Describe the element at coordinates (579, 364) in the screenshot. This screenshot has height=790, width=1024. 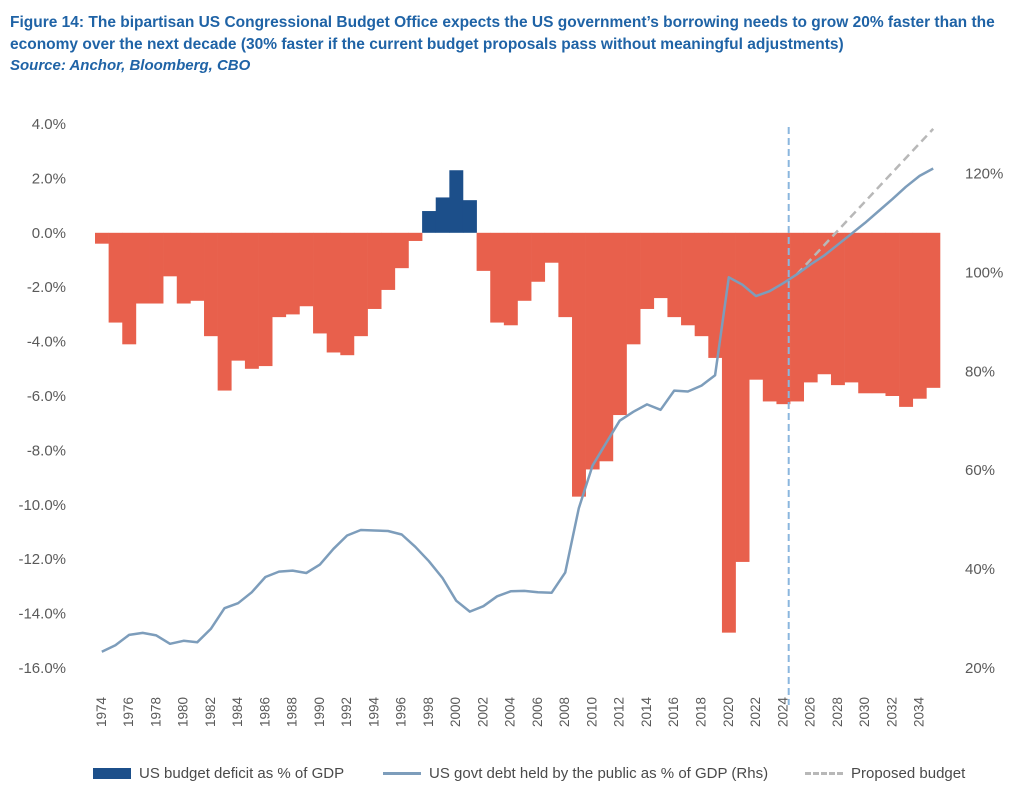
I see `deficit-bar-2009` at that location.